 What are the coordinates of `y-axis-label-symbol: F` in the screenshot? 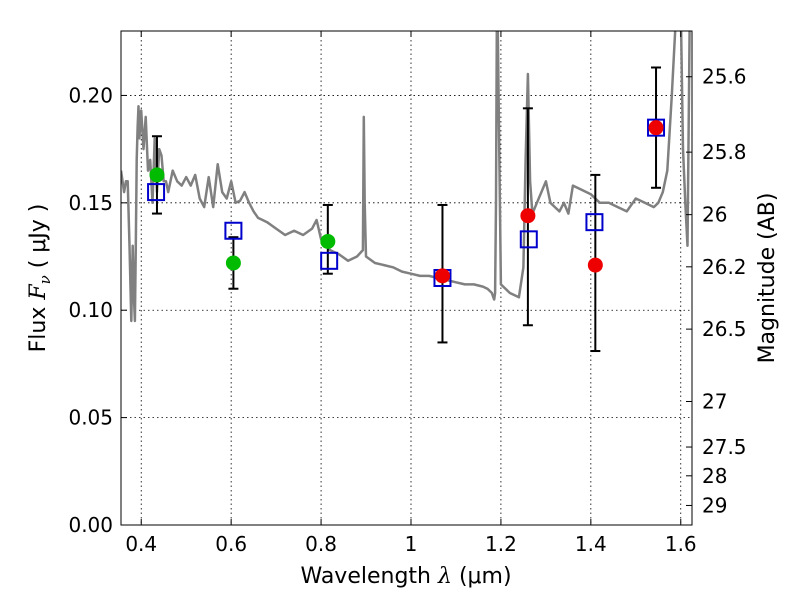 It's located at (38, 292).